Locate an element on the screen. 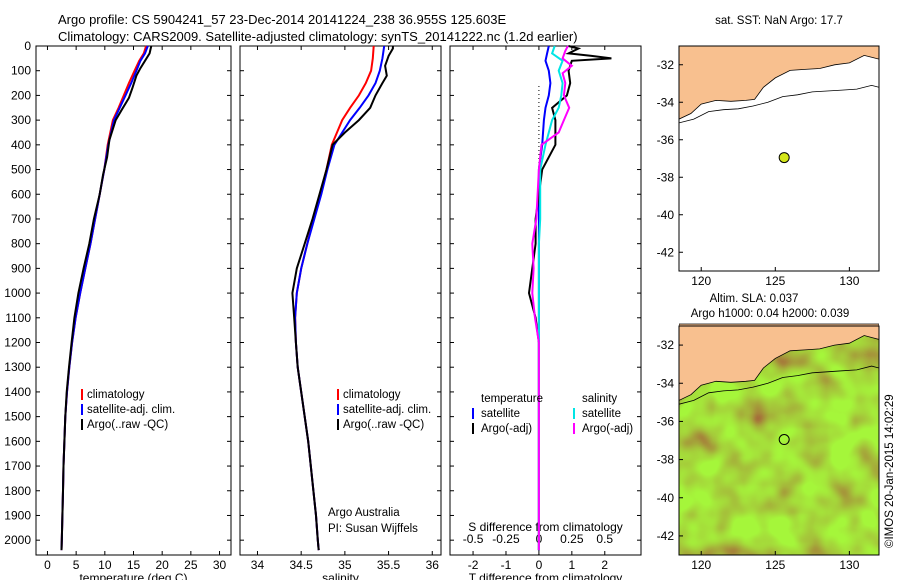  salinity-diff-tick-label: -0.5 is located at coordinates (473, 539).